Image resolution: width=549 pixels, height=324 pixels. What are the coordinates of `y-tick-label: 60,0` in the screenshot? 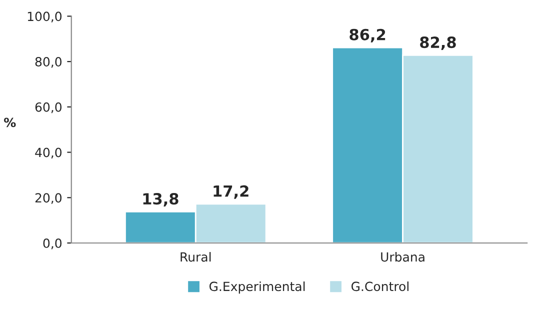 It's located at (48, 108).